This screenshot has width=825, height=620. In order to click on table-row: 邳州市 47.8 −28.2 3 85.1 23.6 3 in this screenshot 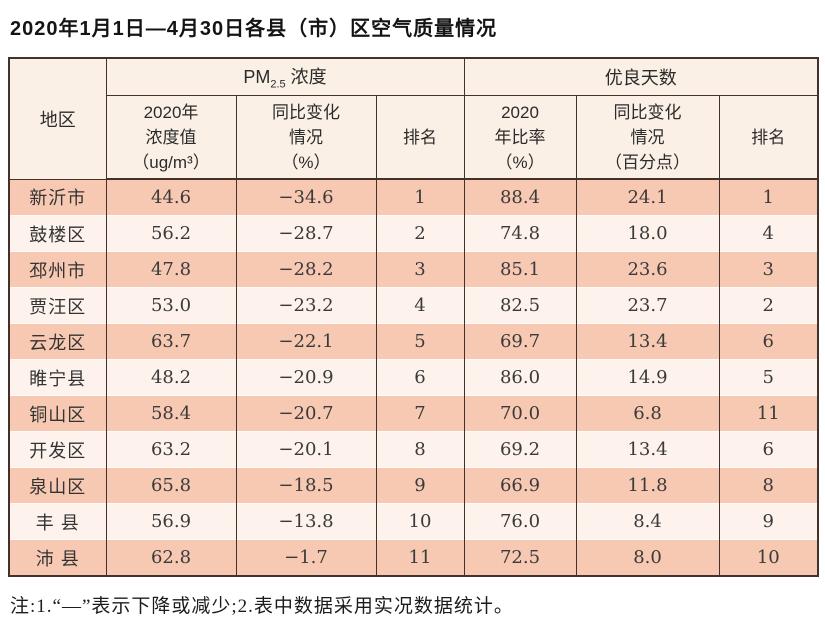, I will do `click(413, 269)`.